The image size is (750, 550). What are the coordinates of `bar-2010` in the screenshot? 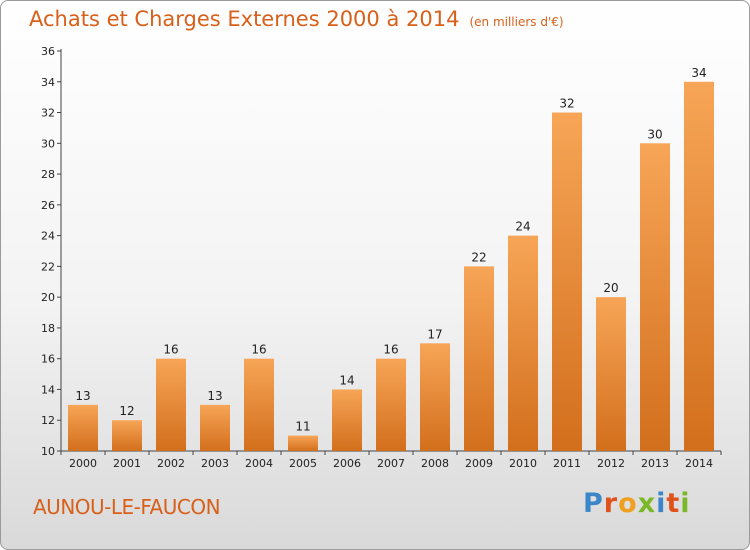 It's located at (523, 343).